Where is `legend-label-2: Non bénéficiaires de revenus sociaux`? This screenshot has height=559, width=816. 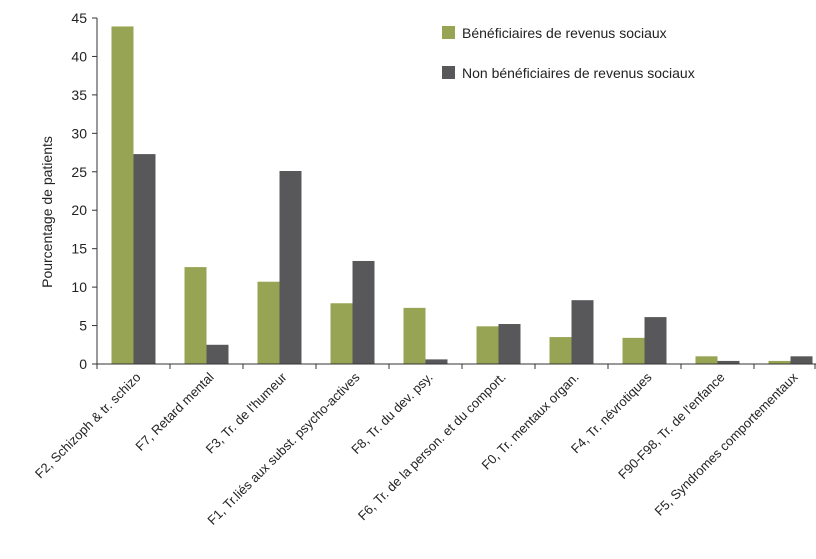 legend-label-2: Non bénéficiaires de revenus sociaux is located at coordinates (578, 73).